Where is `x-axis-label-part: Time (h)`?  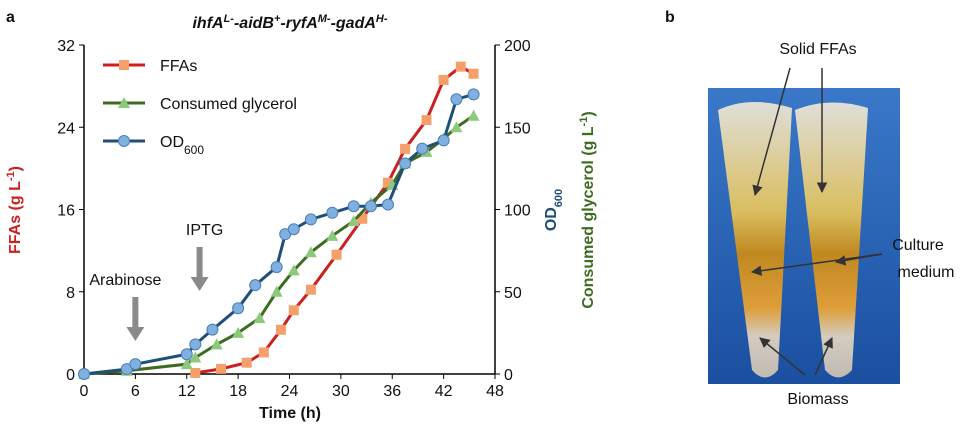
x-axis-label-part: Time (h) is located at coordinates (290, 413).